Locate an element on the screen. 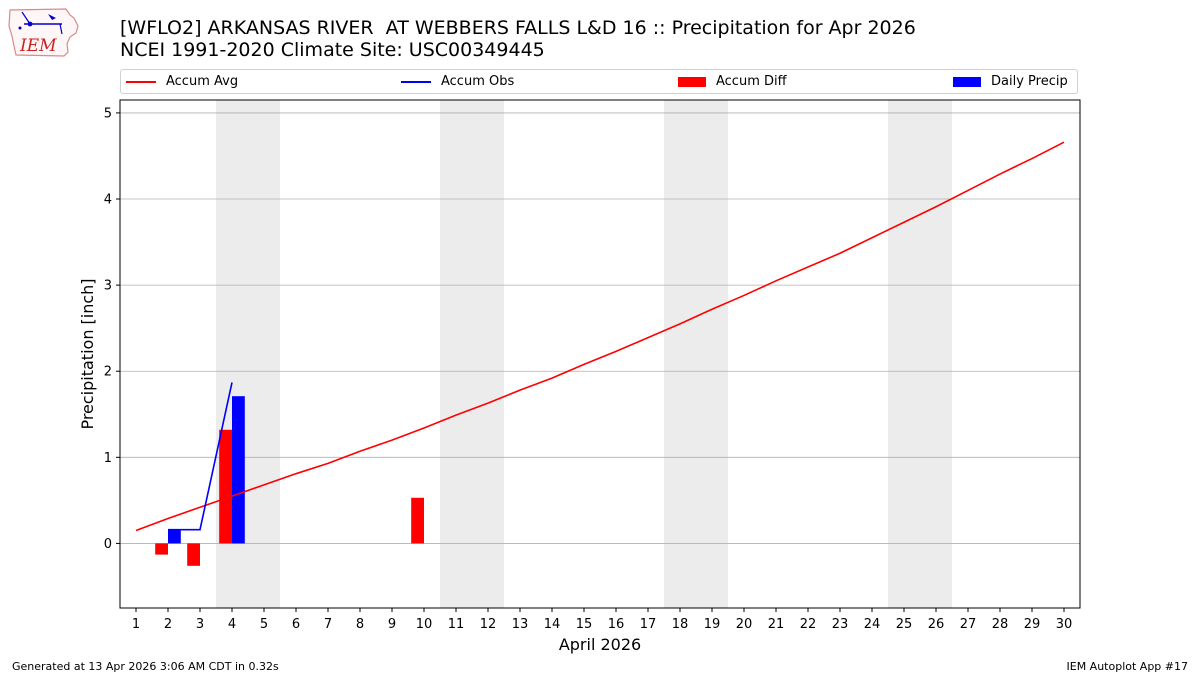  app-label: IEM Autoplot App #17 is located at coordinates (1127, 666).